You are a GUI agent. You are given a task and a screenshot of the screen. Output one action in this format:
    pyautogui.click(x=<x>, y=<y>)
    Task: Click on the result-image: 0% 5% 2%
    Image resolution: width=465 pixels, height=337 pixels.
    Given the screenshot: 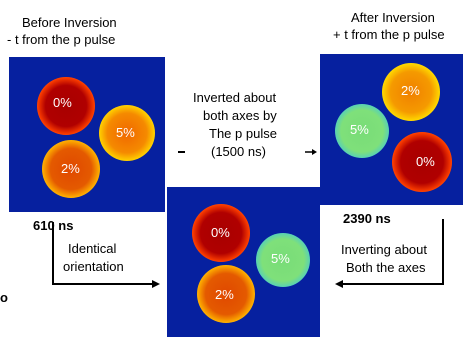 What is the action you would take?
    pyautogui.click(x=243, y=262)
    